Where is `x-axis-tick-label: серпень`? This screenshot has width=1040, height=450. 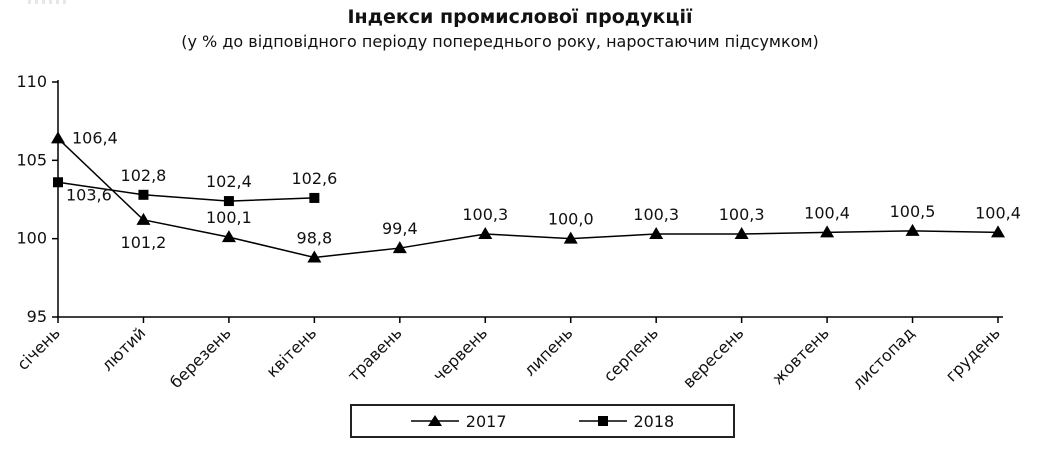
x-axis-tick-label: серпень is located at coordinates (631, 354).